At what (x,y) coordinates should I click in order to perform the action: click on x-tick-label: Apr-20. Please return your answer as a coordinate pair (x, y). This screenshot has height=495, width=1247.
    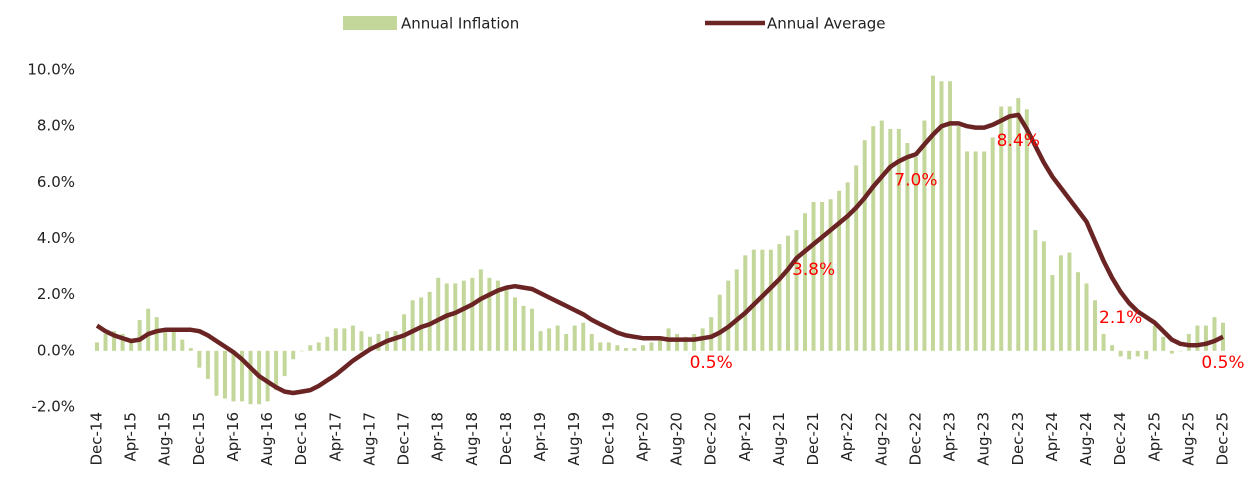
    Looking at the image, I should click on (642, 437).